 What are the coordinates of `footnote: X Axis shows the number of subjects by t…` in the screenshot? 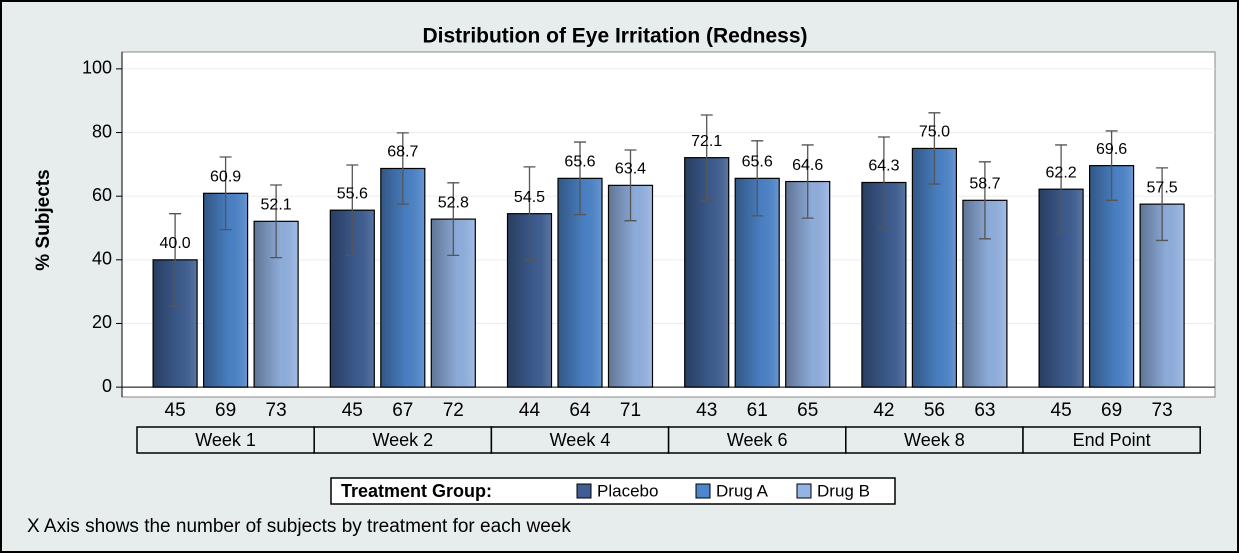 It's located at (299, 526).